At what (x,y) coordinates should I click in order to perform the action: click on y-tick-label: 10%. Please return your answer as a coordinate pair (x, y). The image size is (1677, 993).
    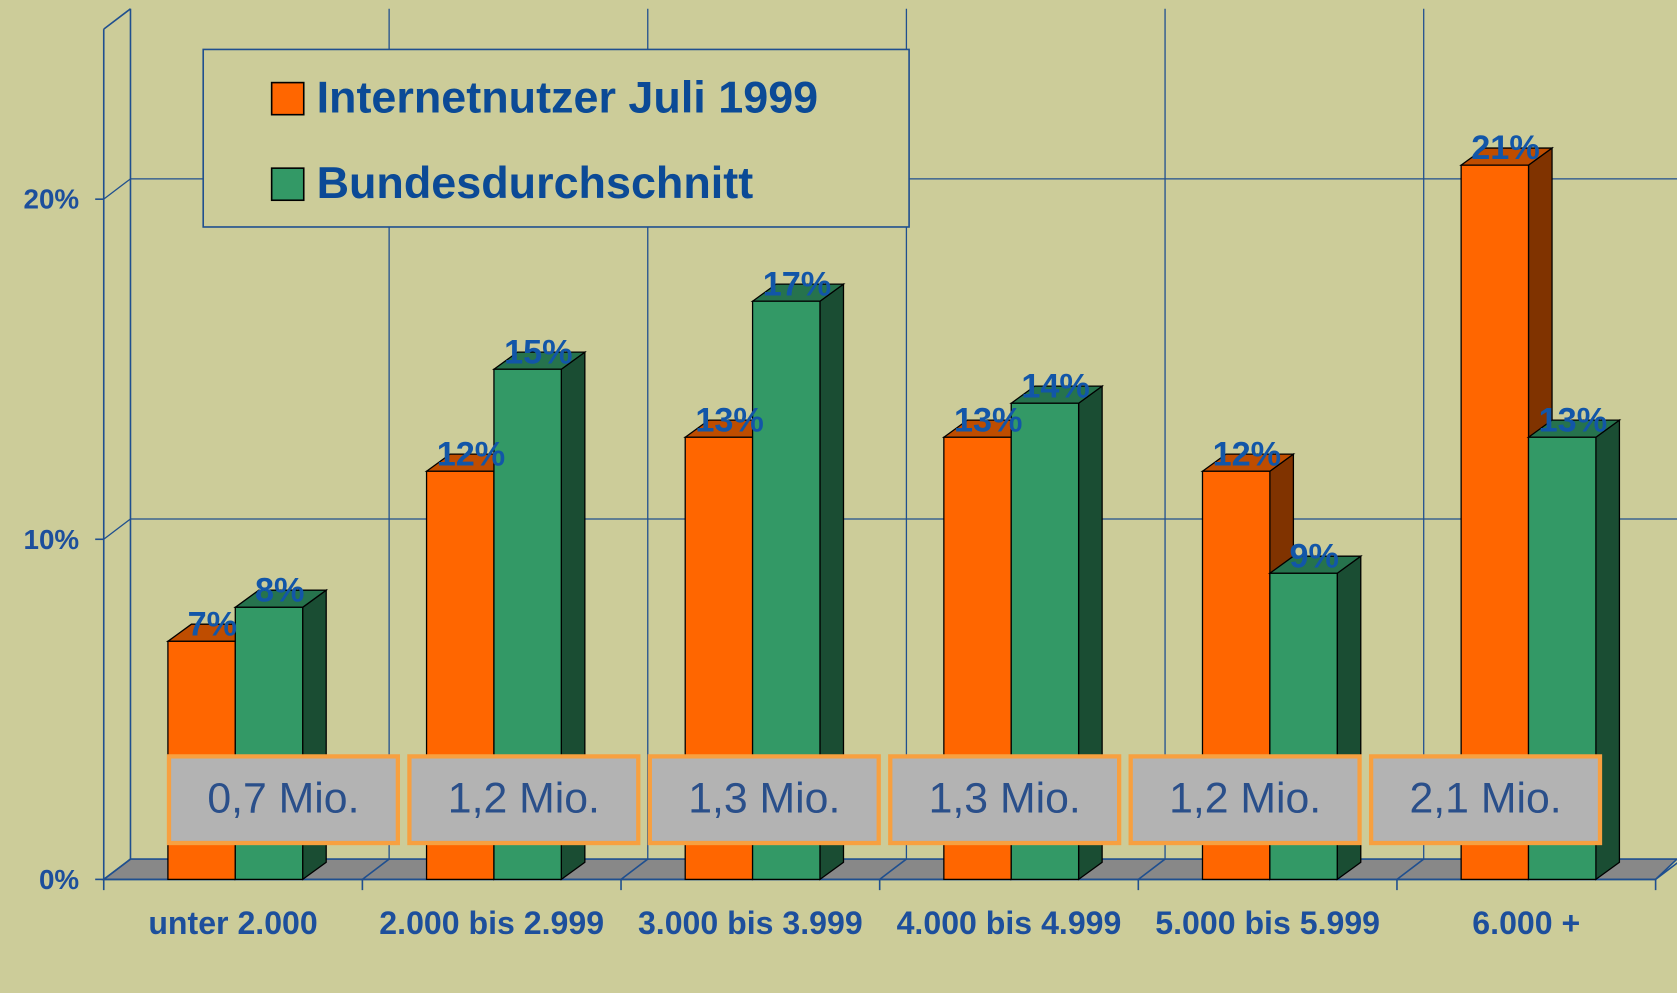
    Looking at the image, I should click on (52, 539).